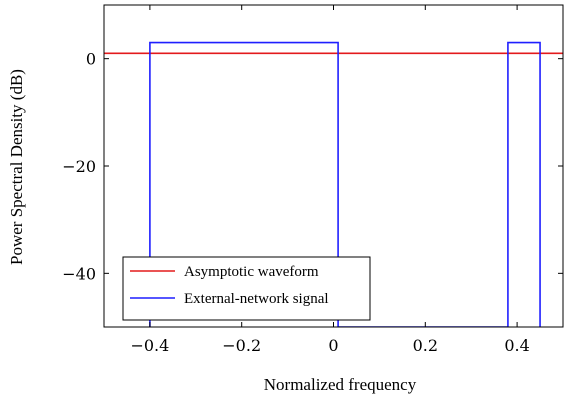  Describe the element at coordinates (256, 299) in the screenshot. I see `legend-label-external: External-network signal` at that location.